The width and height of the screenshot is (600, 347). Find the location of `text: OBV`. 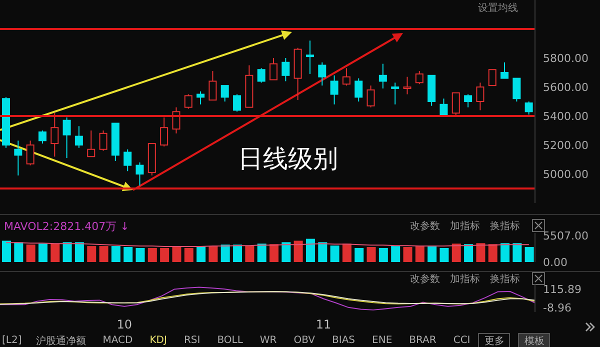

text: OBV is located at coordinates (305, 340).